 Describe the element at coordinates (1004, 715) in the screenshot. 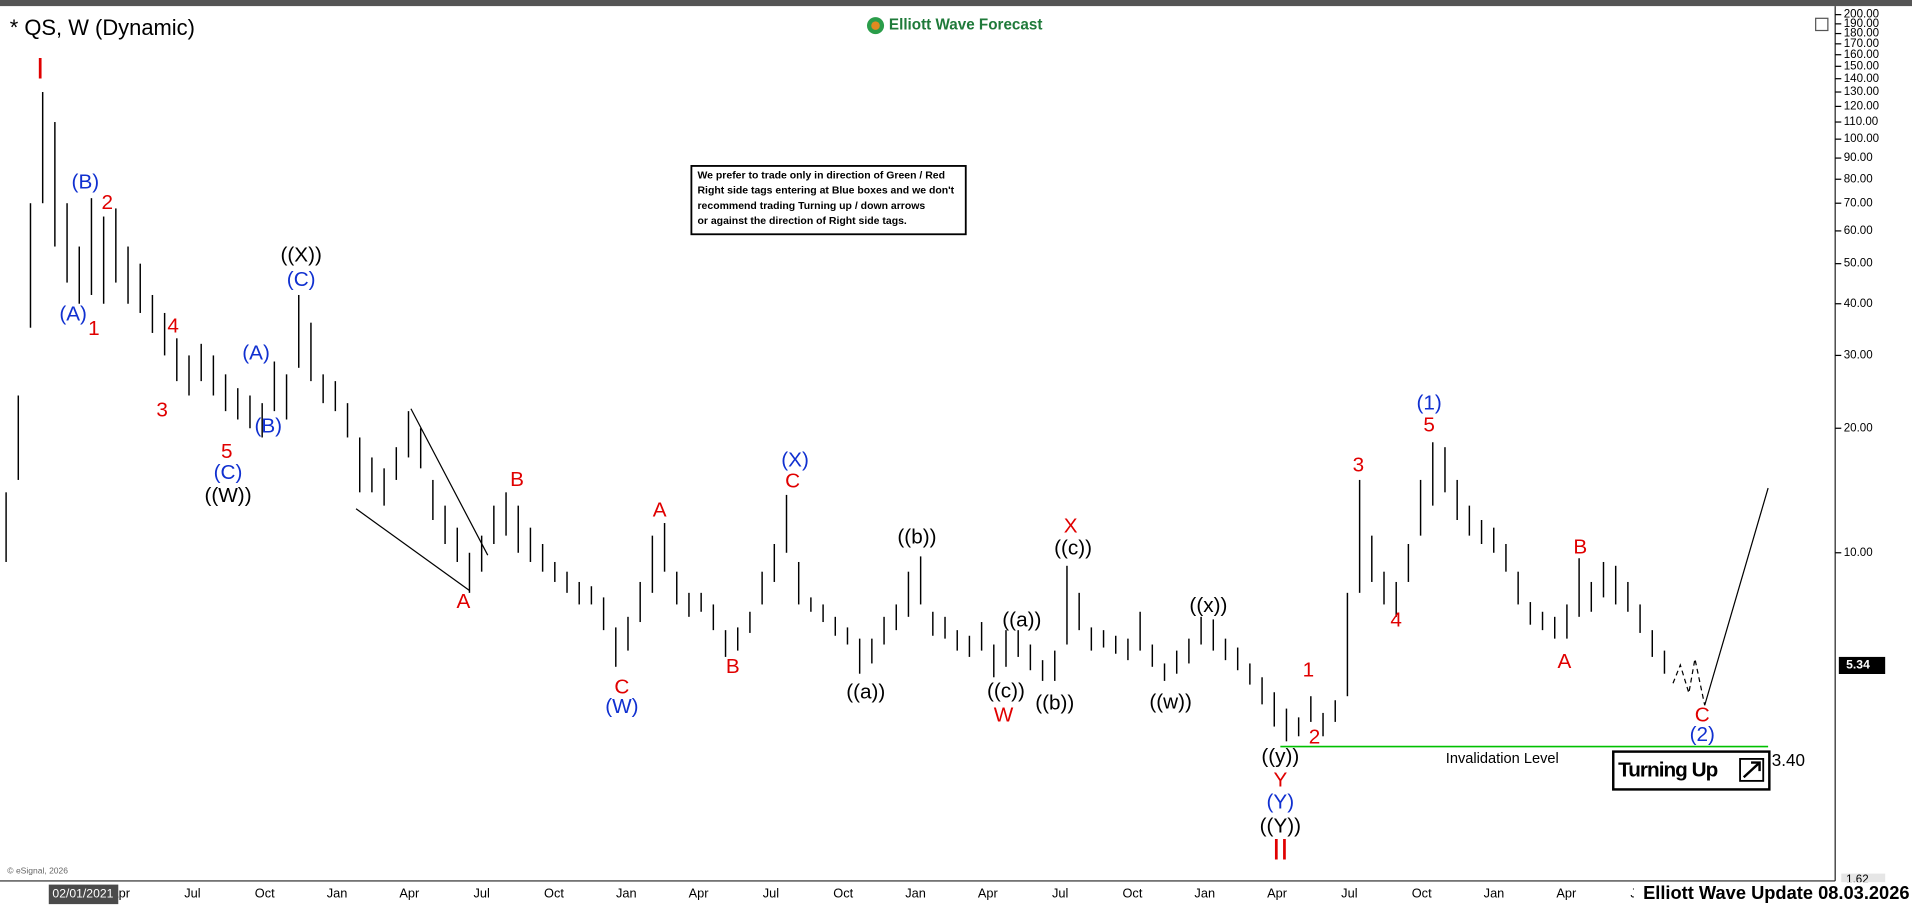

I see `wave-label: W` at that location.